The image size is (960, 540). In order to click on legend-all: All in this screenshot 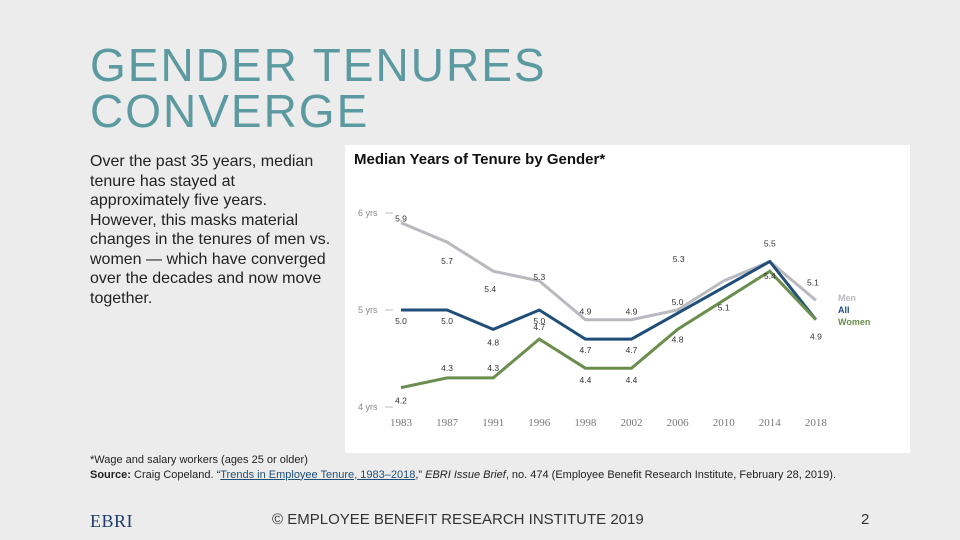, I will do `click(844, 310)`.